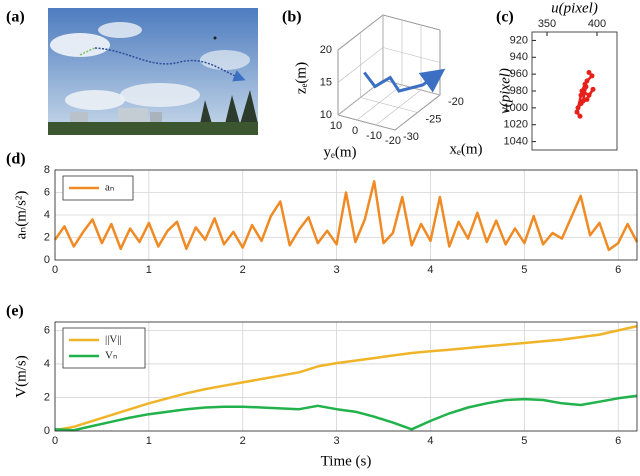 Image resolution: width=640 pixels, height=476 pixels. What do you see at coordinates (519, 91) in the screenshot?
I see `y-tick-label: 980` at bounding box center [519, 91].